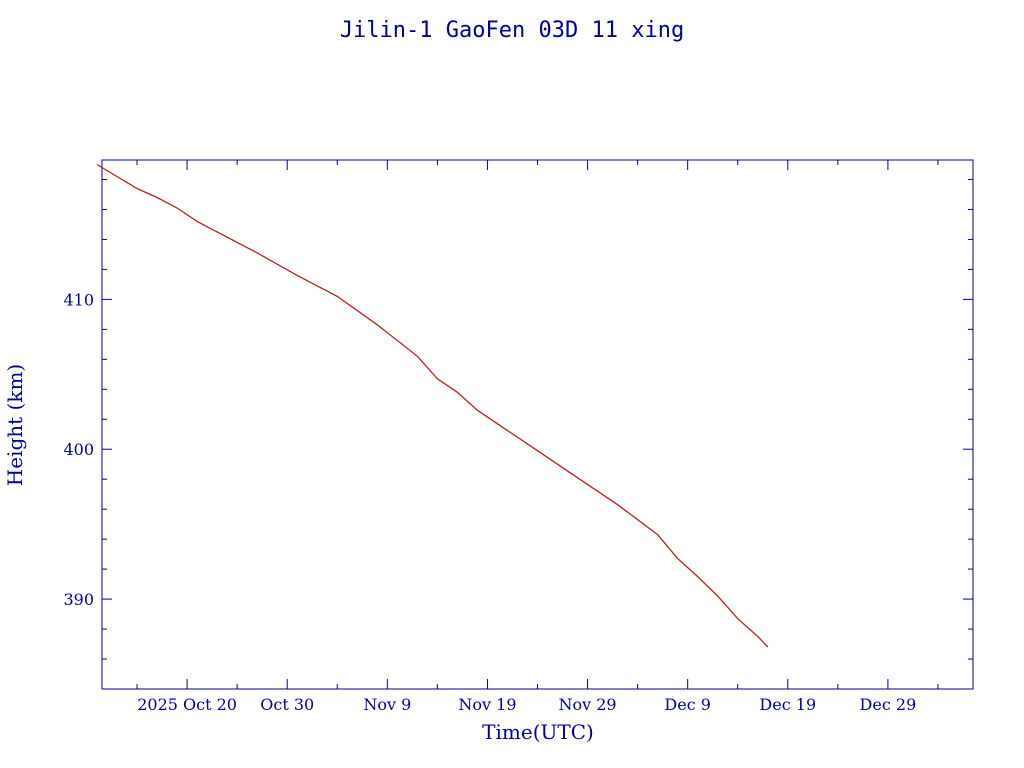 Image resolution: width=1024 pixels, height=768 pixels. Describe the element at coordinates (687, 704) in the screenshot. I see `x-tick-label: Dec 9` at that location.